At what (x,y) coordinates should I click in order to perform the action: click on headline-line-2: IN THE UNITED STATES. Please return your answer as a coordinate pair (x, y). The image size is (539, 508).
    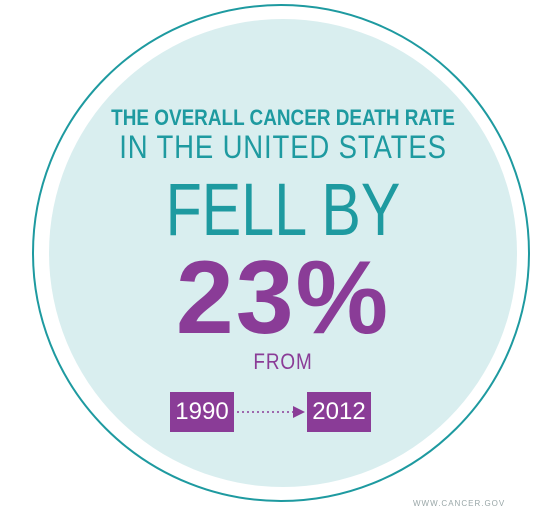
    Looking at the image, I should click on (283, 147).